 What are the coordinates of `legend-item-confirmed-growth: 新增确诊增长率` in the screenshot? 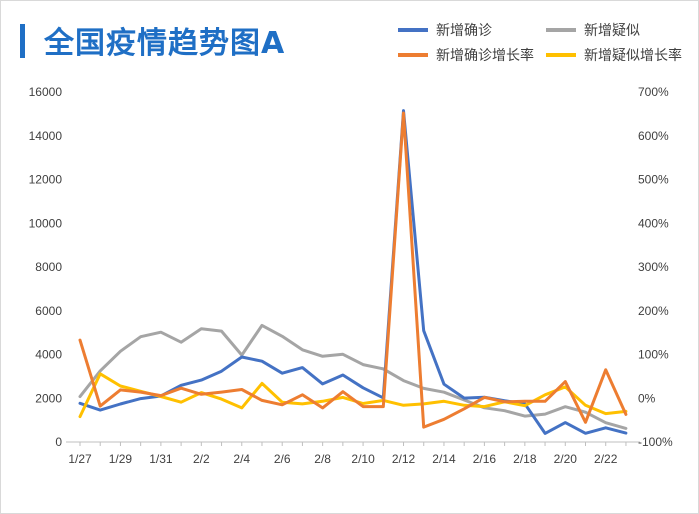 It's located at (466, 55).